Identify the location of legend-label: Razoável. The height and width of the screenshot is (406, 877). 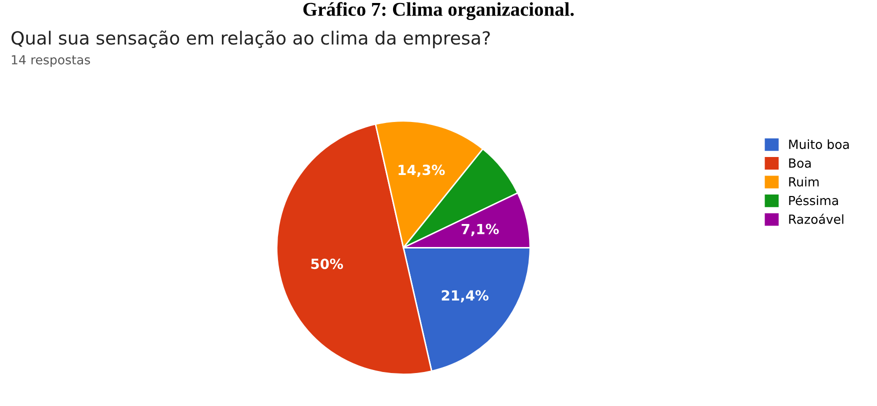
(816, 219).